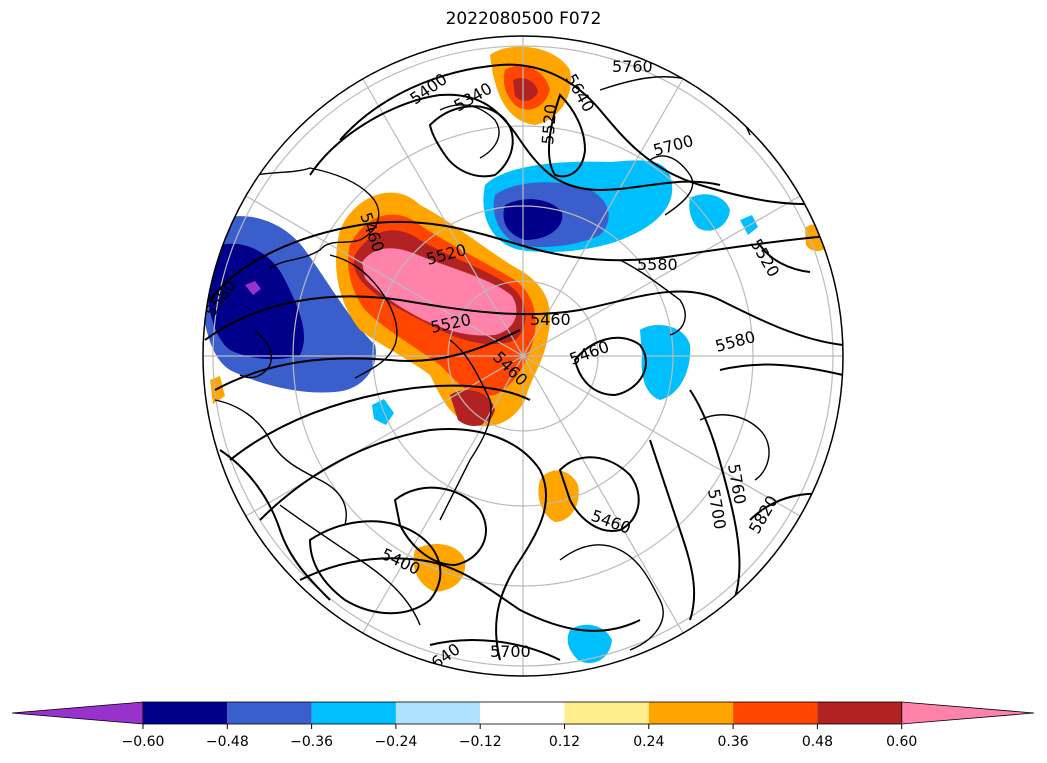  I want to click on colorbar-tick-label: 0.48, so click(817, 742).